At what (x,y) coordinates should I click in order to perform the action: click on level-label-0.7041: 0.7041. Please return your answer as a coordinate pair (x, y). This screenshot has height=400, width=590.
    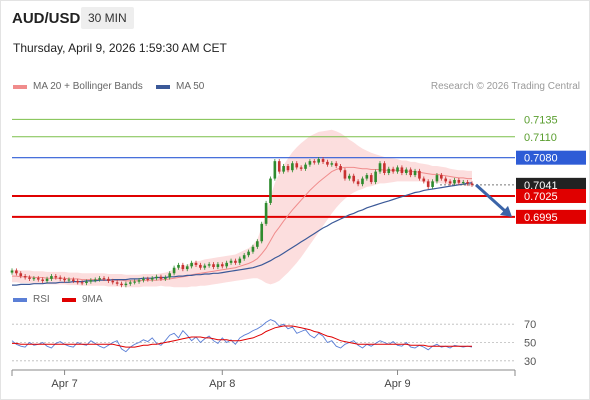
    Looking at the image, I should click on (541, 186).